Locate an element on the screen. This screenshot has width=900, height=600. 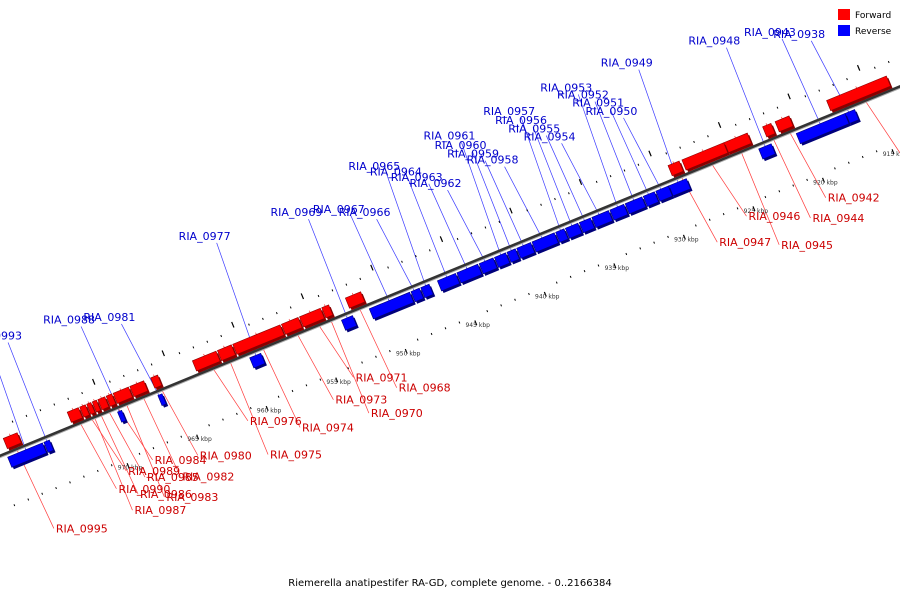
gene-label-RIA_0950: RIA_0950 is located at coordinates (611, 111).